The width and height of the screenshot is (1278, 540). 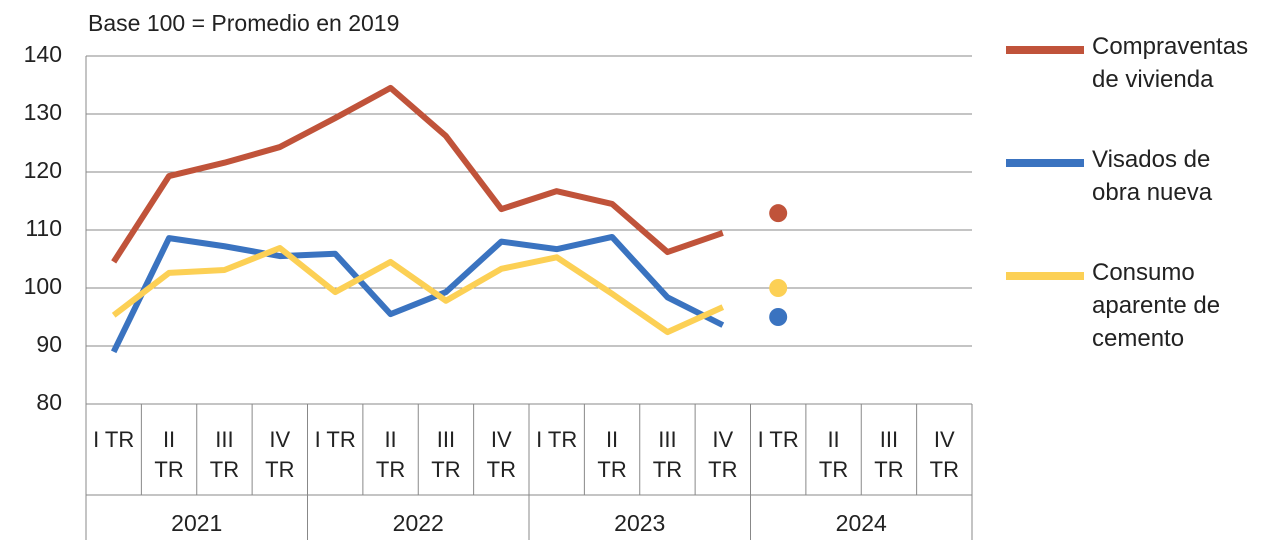 What do you see at coordinates (43, 112) in the screenshot?
I see `y-tick-label: 130` at bounding box center [43, 112].